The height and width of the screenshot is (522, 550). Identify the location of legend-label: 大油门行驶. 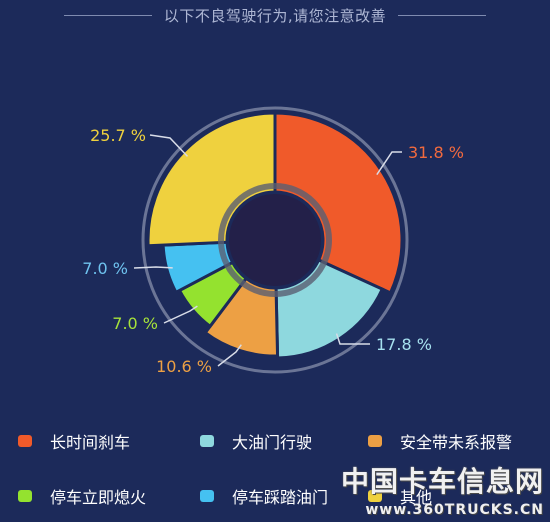
(272, 442).